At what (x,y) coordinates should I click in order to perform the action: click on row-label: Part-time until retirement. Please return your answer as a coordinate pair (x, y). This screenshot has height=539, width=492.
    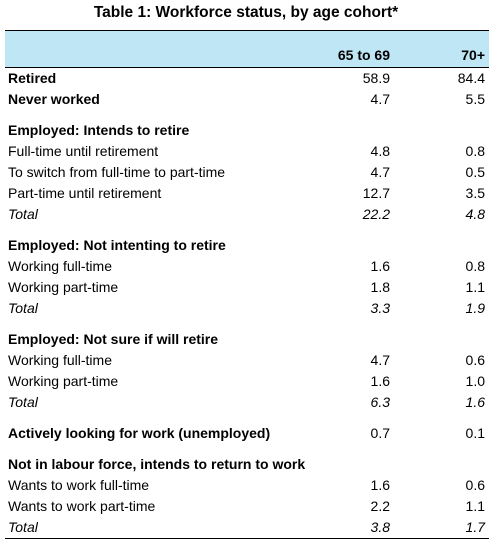
    Looking at the image, I should click on (85, 193).